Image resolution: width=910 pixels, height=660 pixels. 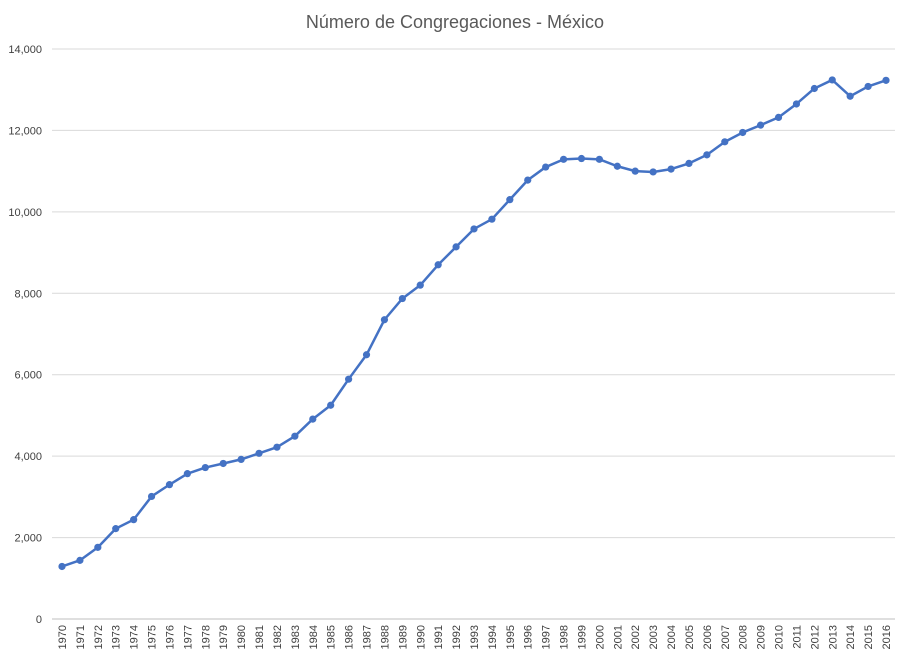 I want to click on x-tick-label: 2006, so click(x=708, y=637).